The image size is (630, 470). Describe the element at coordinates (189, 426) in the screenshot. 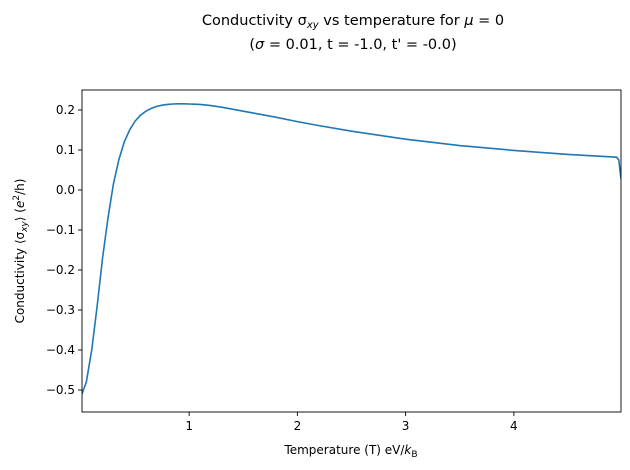

I see `x-tick-label: 1` at that location.